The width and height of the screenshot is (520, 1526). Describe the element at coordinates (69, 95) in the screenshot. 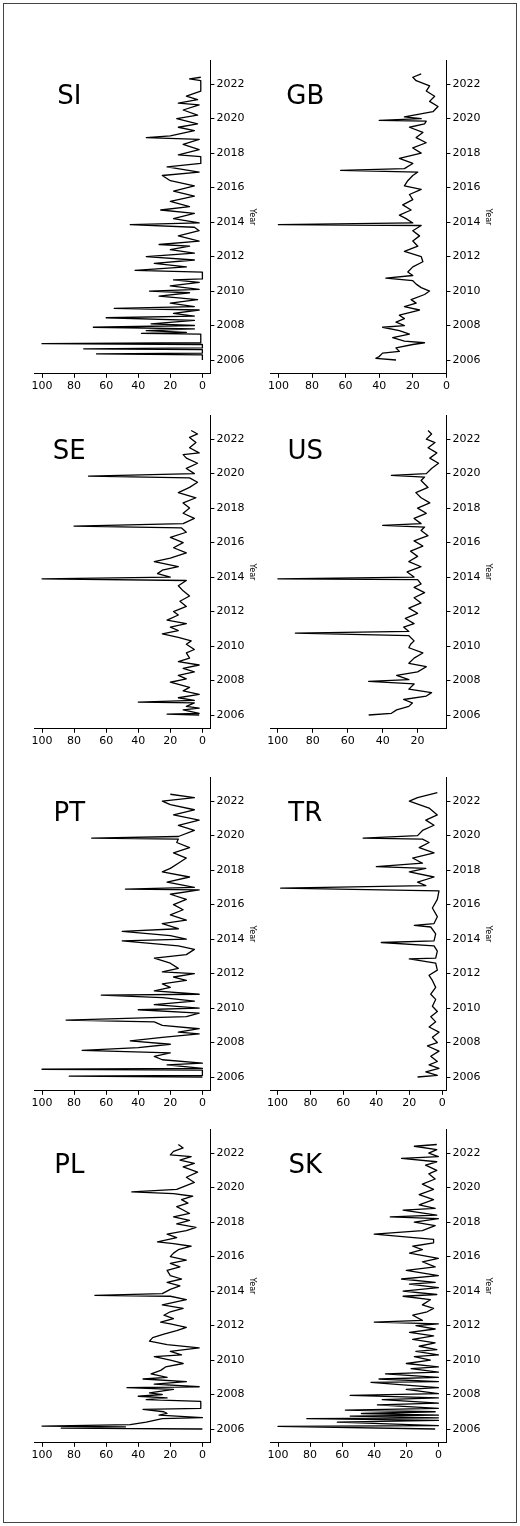

I see `text: SI` at that location.